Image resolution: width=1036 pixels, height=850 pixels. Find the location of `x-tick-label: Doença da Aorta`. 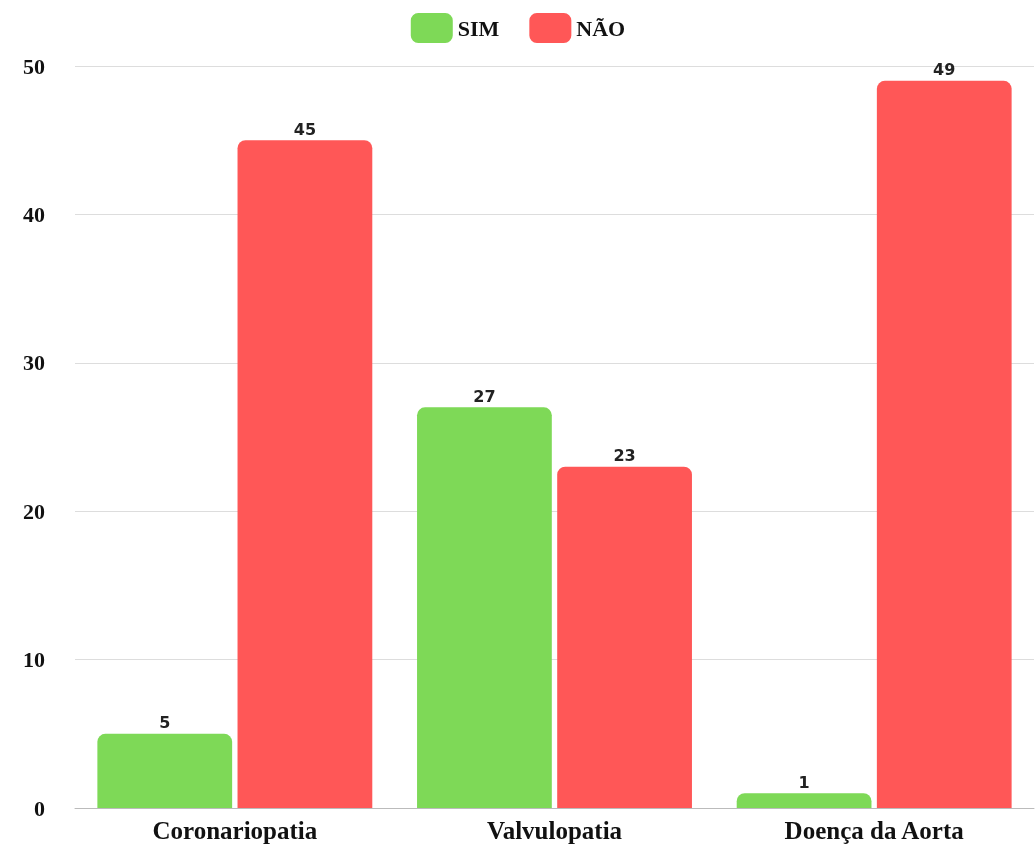

x-tick-label: Doença da Aorta is located at coordinates (874, 830).